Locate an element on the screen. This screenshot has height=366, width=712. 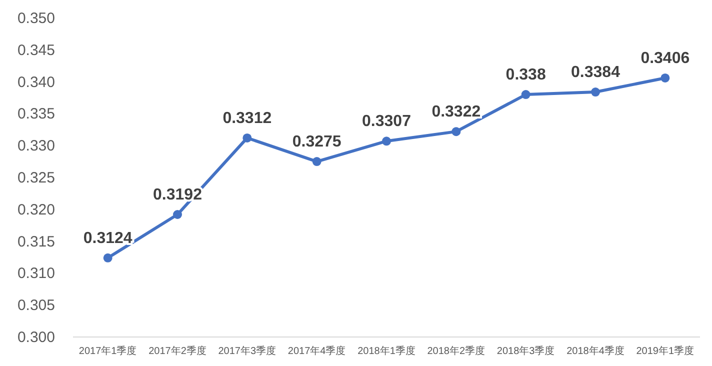
x-tick-label: 2018年3季度 is located at coordinates (525, 351).